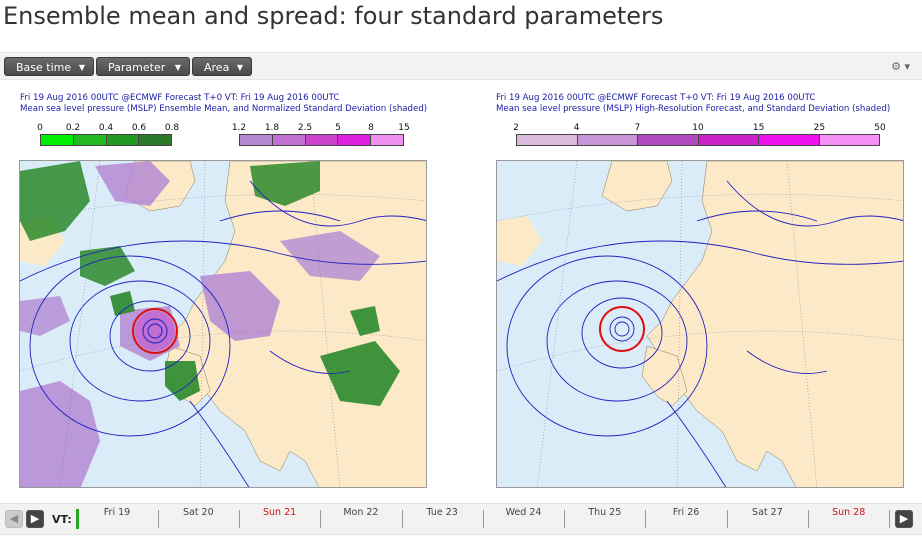 Image resolution: width=922 pixels, height=547 pixels. What do you see at coordinates (44, 67) in the screenshot?
I see `base-time-label: Base time` at bounding box center [44, 67].